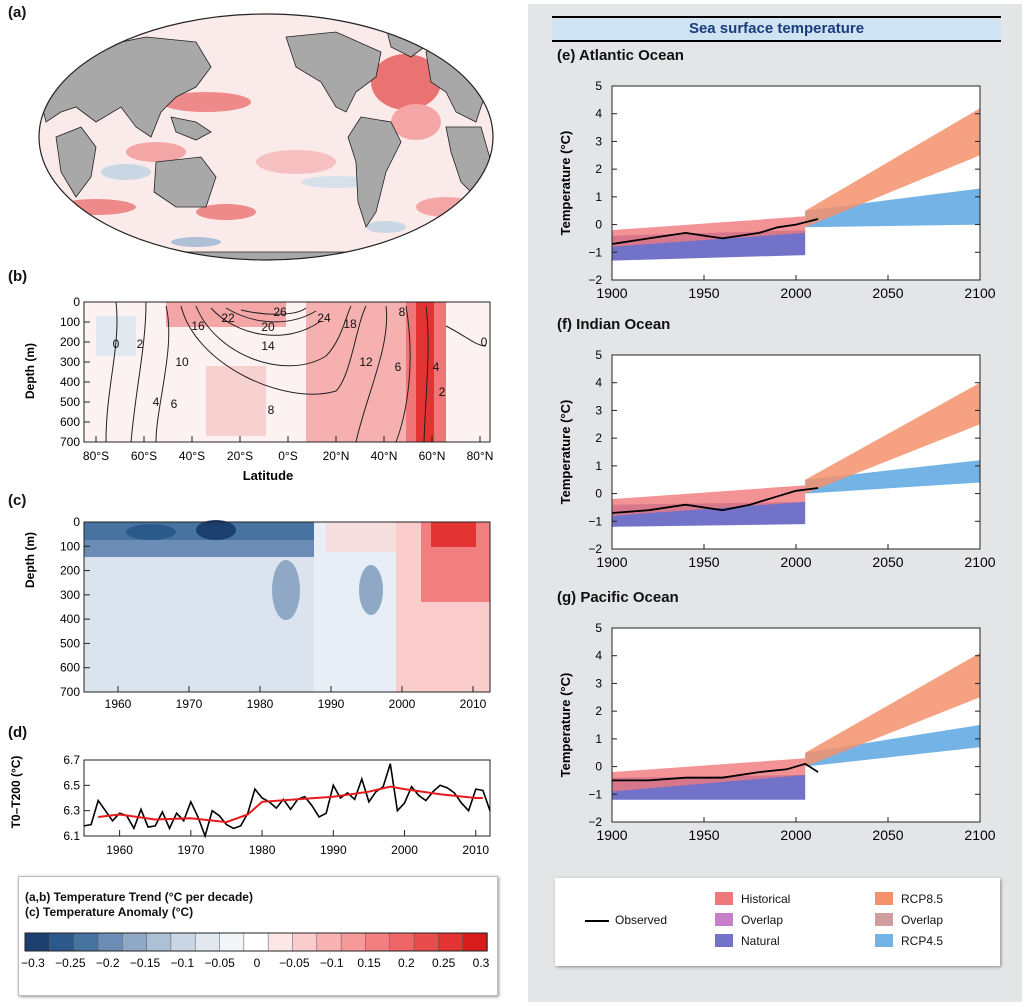 This screenshot has height=1007, width=1024. What do you see at coordinates (922, 920) in the screenshot?
I see `legend-overlap-rcp: Overlap` at bounding box center [922, 920].